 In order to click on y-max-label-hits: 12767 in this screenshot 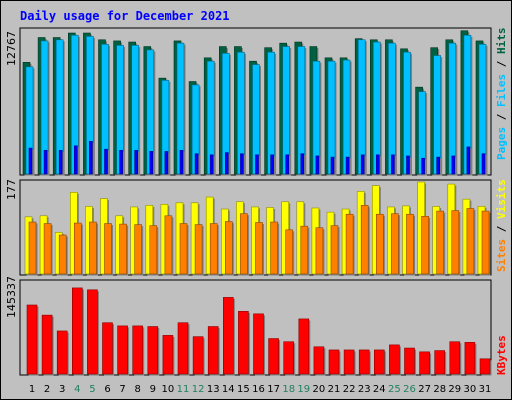, I will do `click(11, 48)`.